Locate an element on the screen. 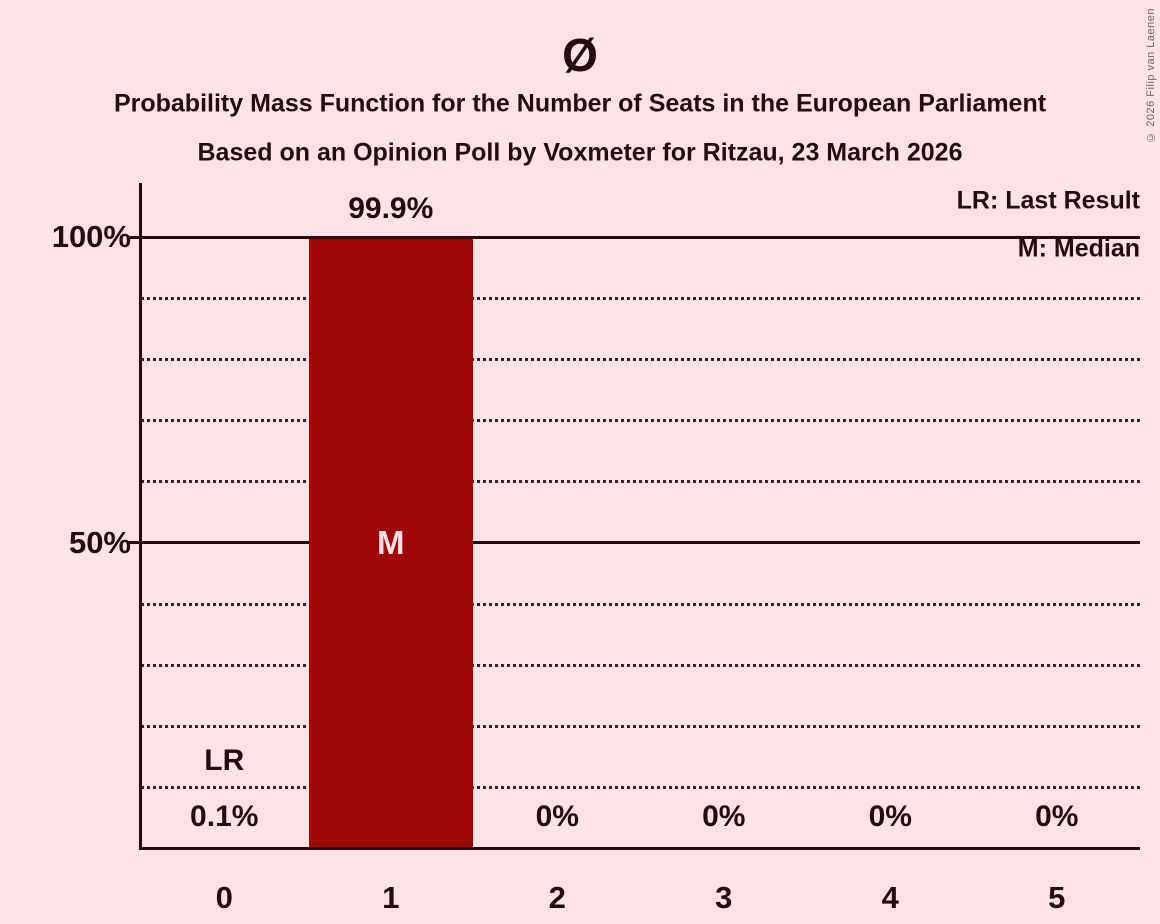 This screenshot has width=1160, height=924. value-label-seats-4: 0% is located at coordinates (890, 816).